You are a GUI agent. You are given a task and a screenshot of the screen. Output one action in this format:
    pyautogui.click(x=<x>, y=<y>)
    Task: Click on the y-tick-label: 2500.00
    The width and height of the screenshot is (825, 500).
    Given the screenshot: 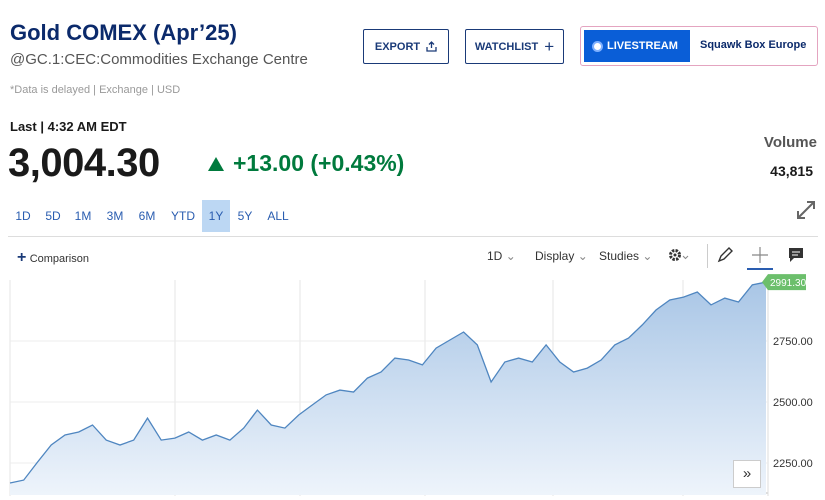 What is the action you would take?
    pyautogui.click(x=793, y=403)
    